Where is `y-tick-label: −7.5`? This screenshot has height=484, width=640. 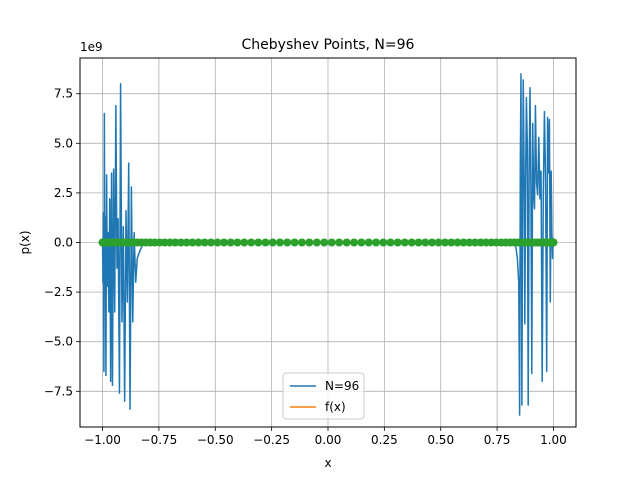 y-tick-label: −7.5 is located at coordinates (58, 391).